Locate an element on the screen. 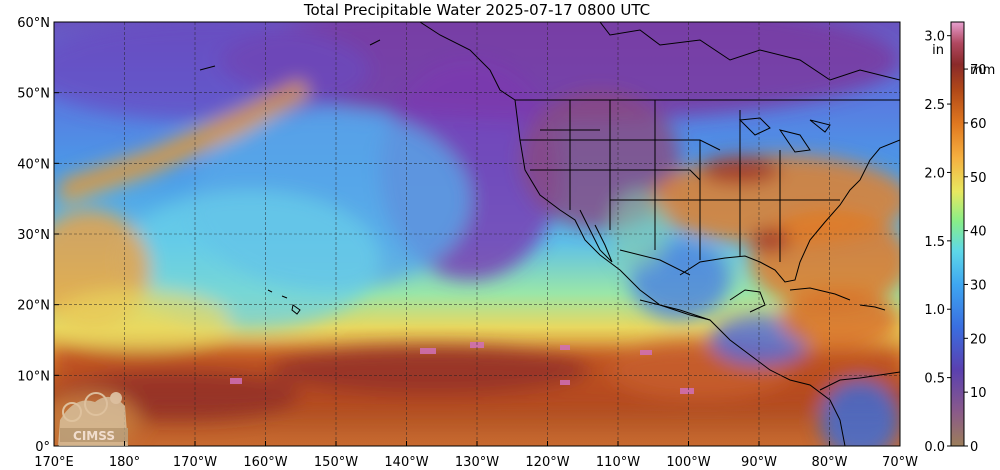  lon-tick-label: 180° is located at coordinates (124, 462).